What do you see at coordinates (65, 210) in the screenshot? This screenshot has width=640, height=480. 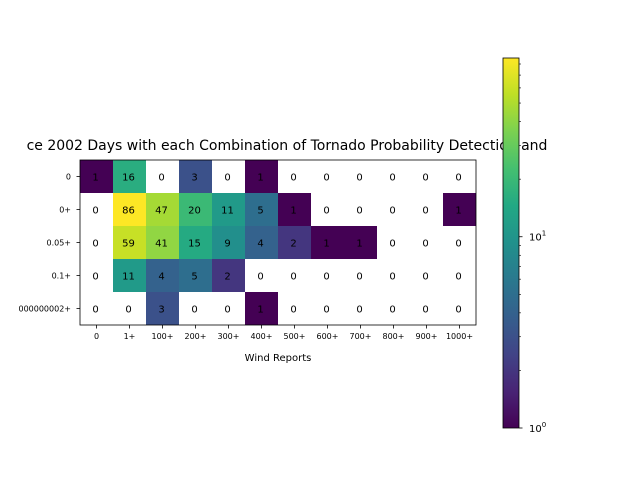 I see `y-tick-label: 0+` at bounding box center [65, 210].